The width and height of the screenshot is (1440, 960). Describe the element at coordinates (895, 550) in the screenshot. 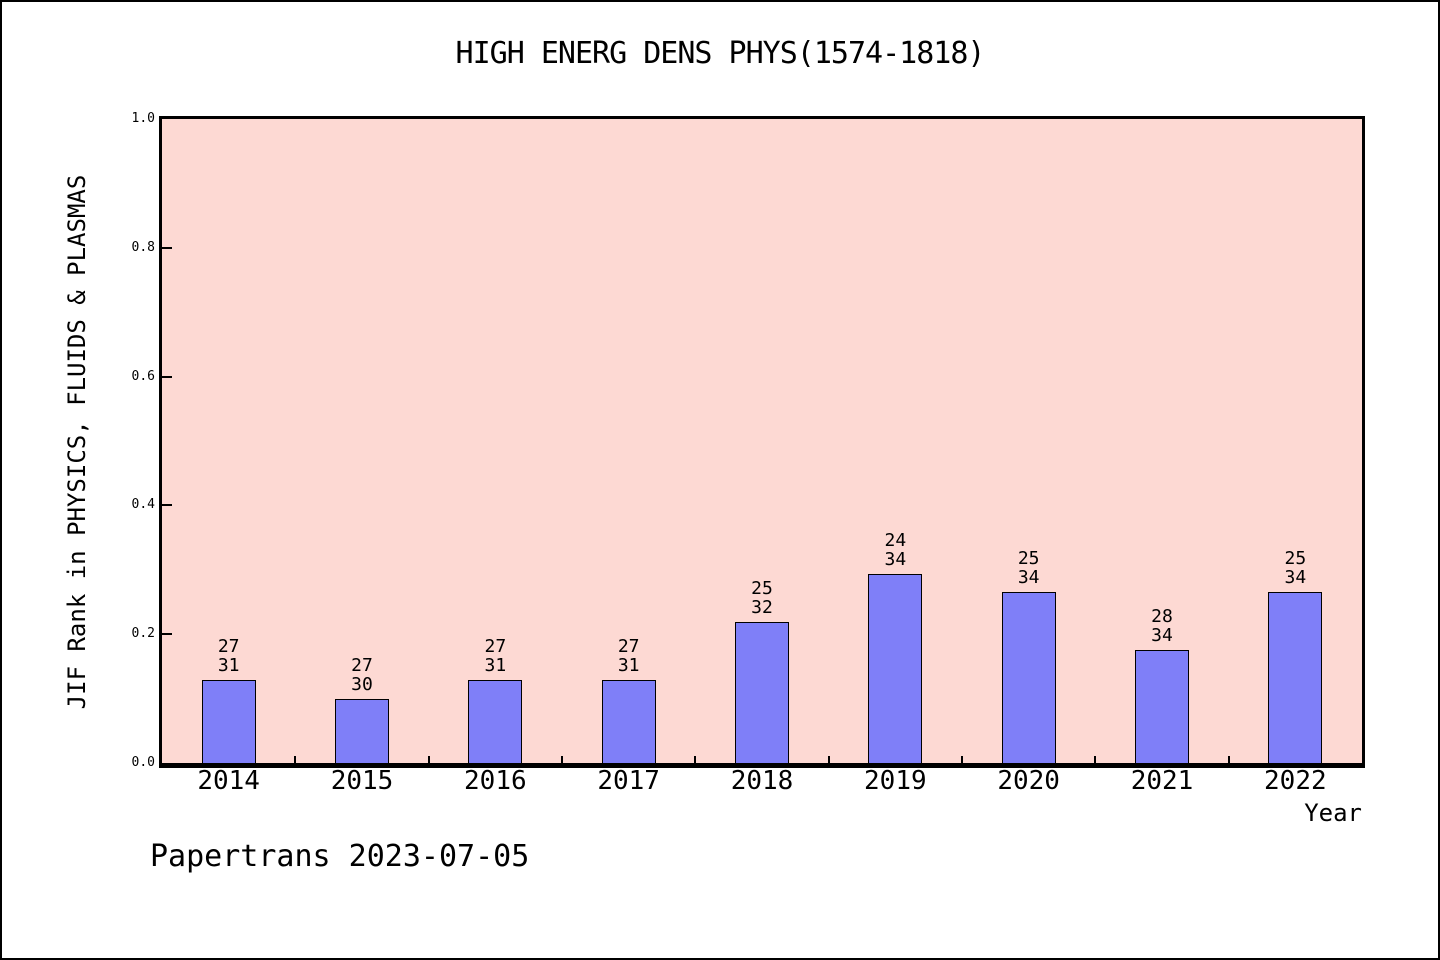

I see `bar-value-label: 24 34` at that location.